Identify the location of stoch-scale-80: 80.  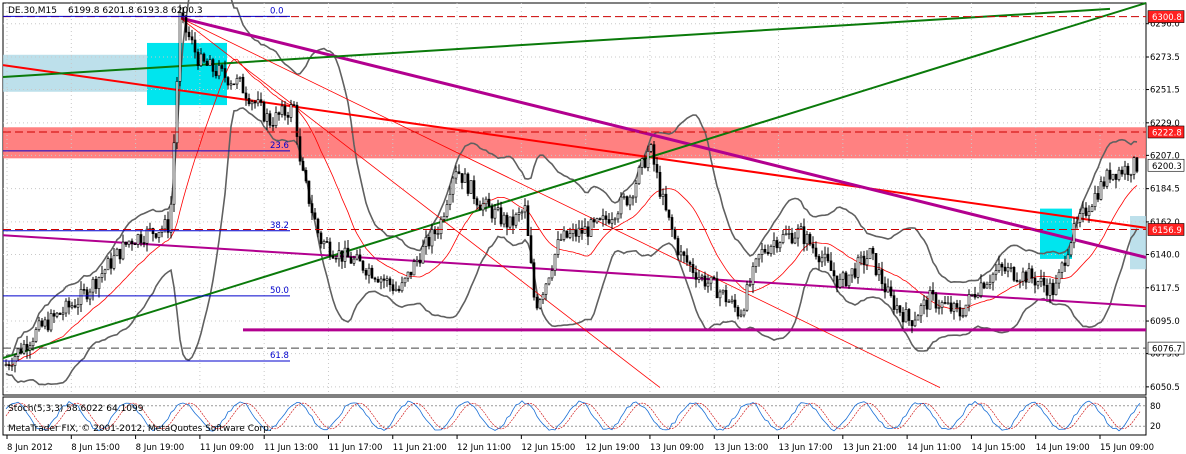
(1155, 407).